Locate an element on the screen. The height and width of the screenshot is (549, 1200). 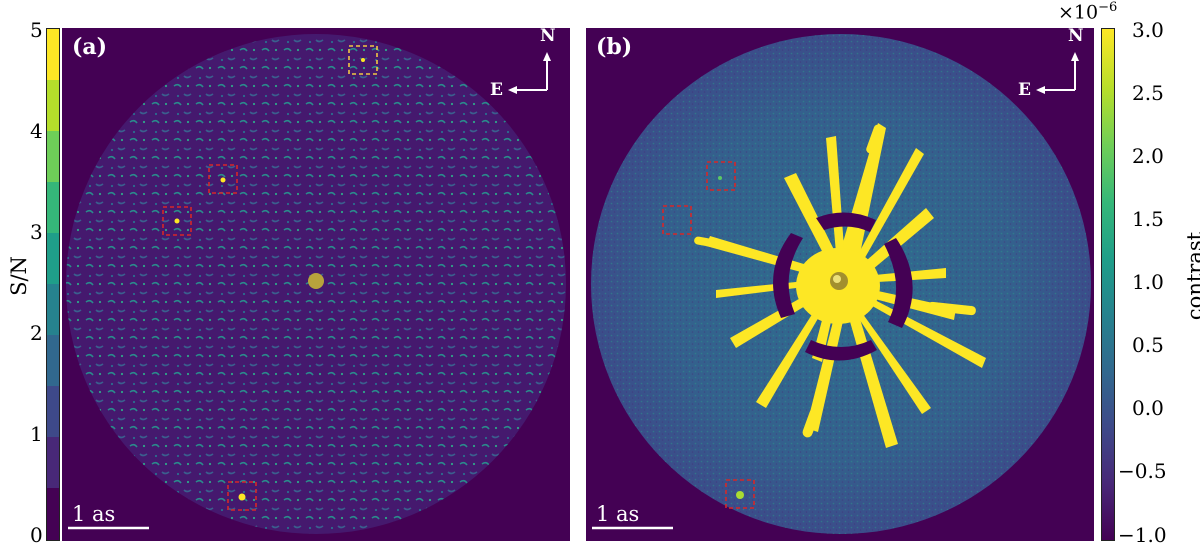
contrast-tick-3.0: 3.0 is located at coordinates (1148, 30).